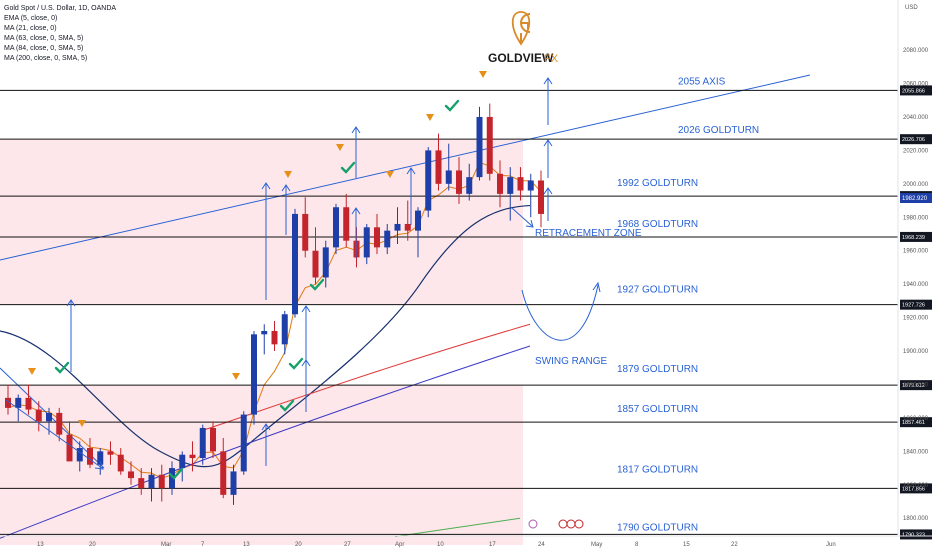  What do you see at coordinates (298, 545) in the screenshot?
I see `date-tick-label: 20` at bounding box center [298, 545].